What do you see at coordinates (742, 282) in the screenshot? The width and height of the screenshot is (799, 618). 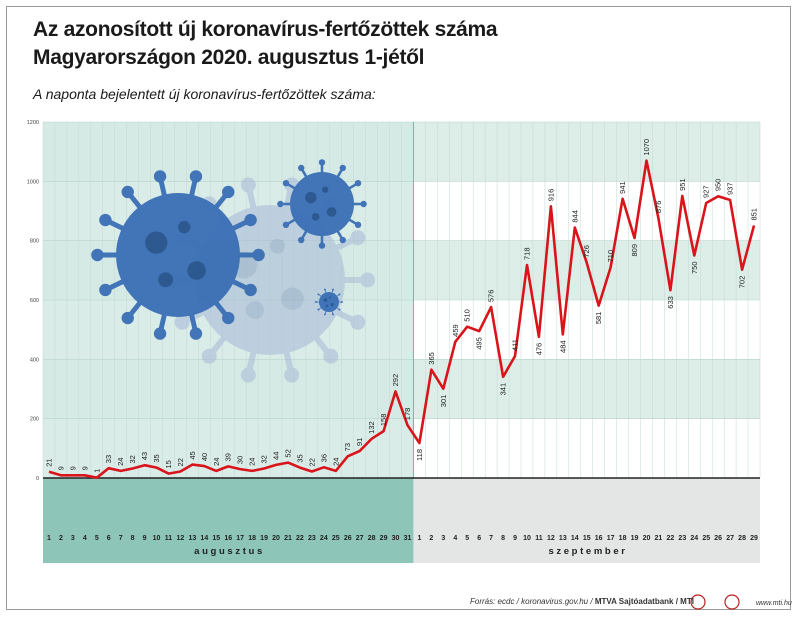 I see `data-label: 702` at bounding box center [742, 282].